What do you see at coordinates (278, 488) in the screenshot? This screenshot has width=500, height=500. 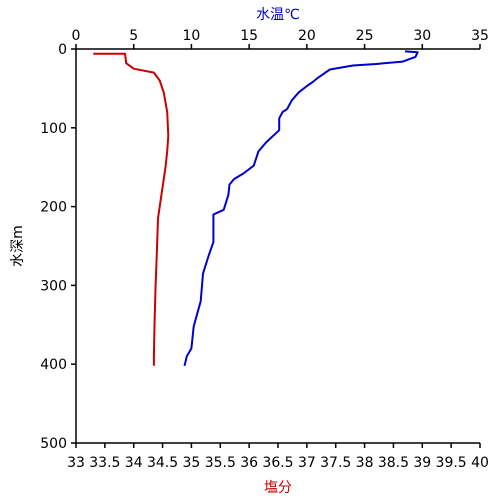 I see `bottom-axis-title: 塩分` at bounding box center [278, 488].